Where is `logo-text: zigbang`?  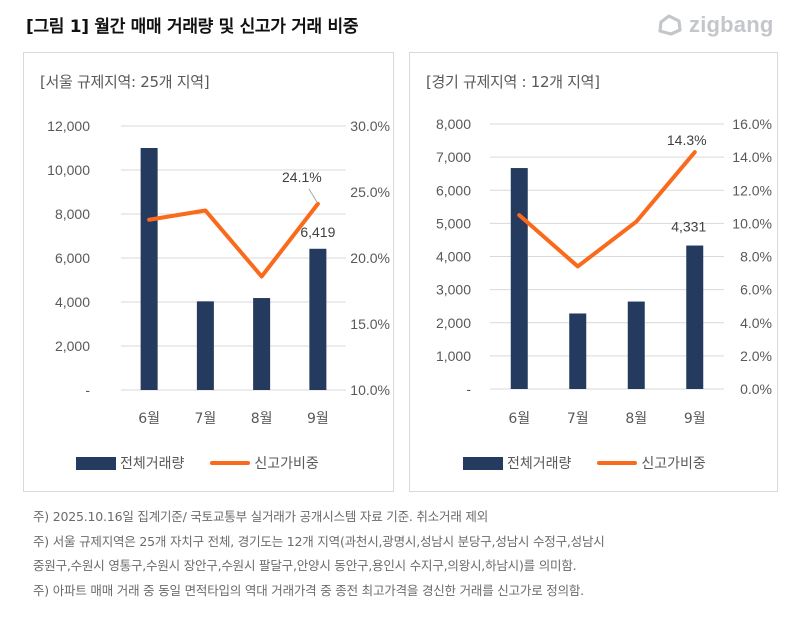
logo-text: zigbang is located at coordinates (731, 24).